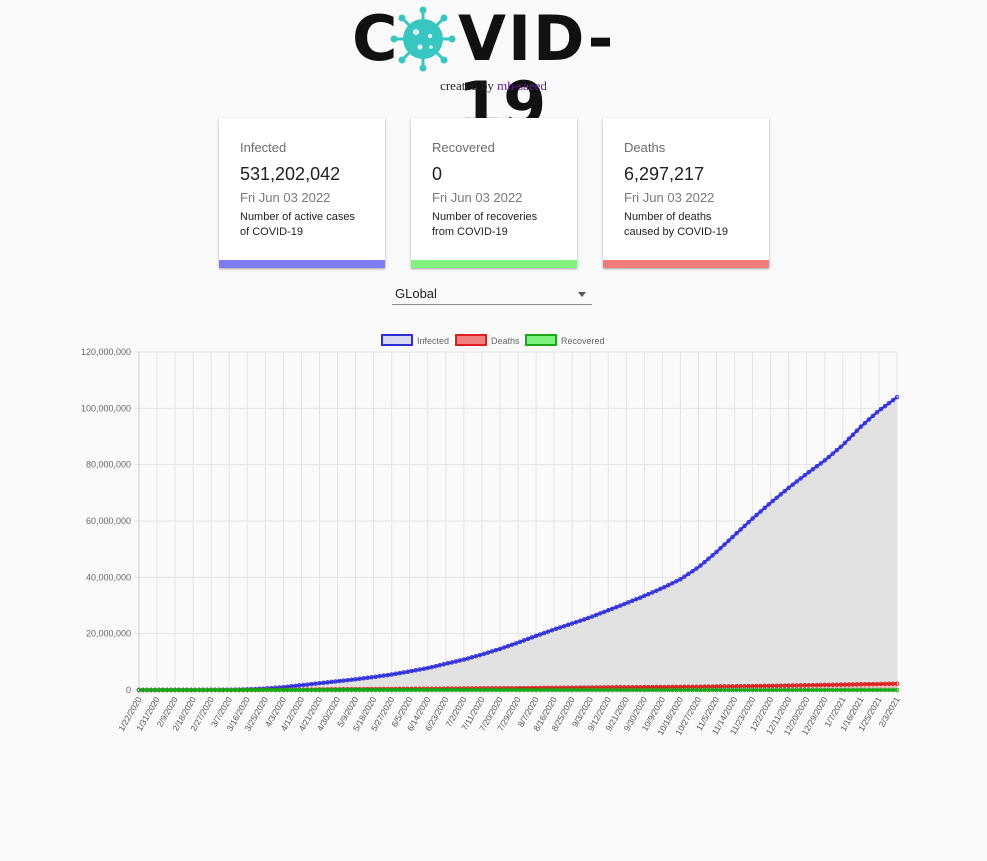 The width and height of the screenshot is (987, 861). What do you see at coordinates (397, 340) in the screenshot?
I see `infected-legend-swatch` at bounding box center [397, 340].